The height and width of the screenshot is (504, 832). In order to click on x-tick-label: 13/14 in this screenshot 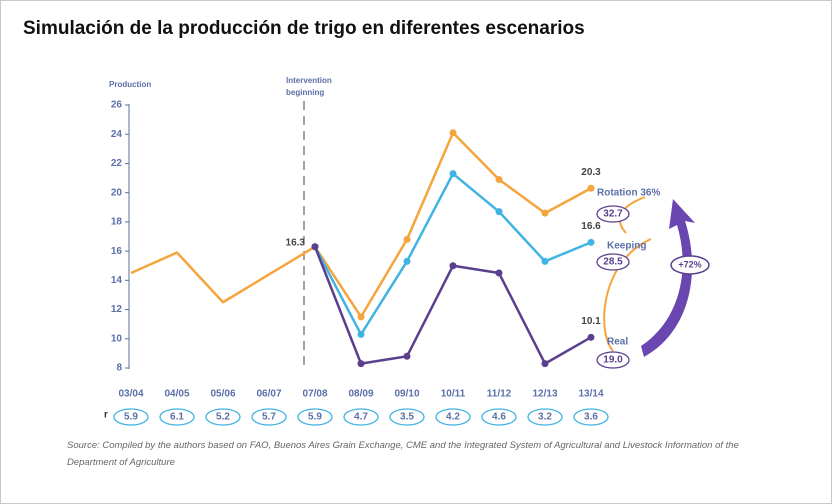, I will do `click(590, 394)`.